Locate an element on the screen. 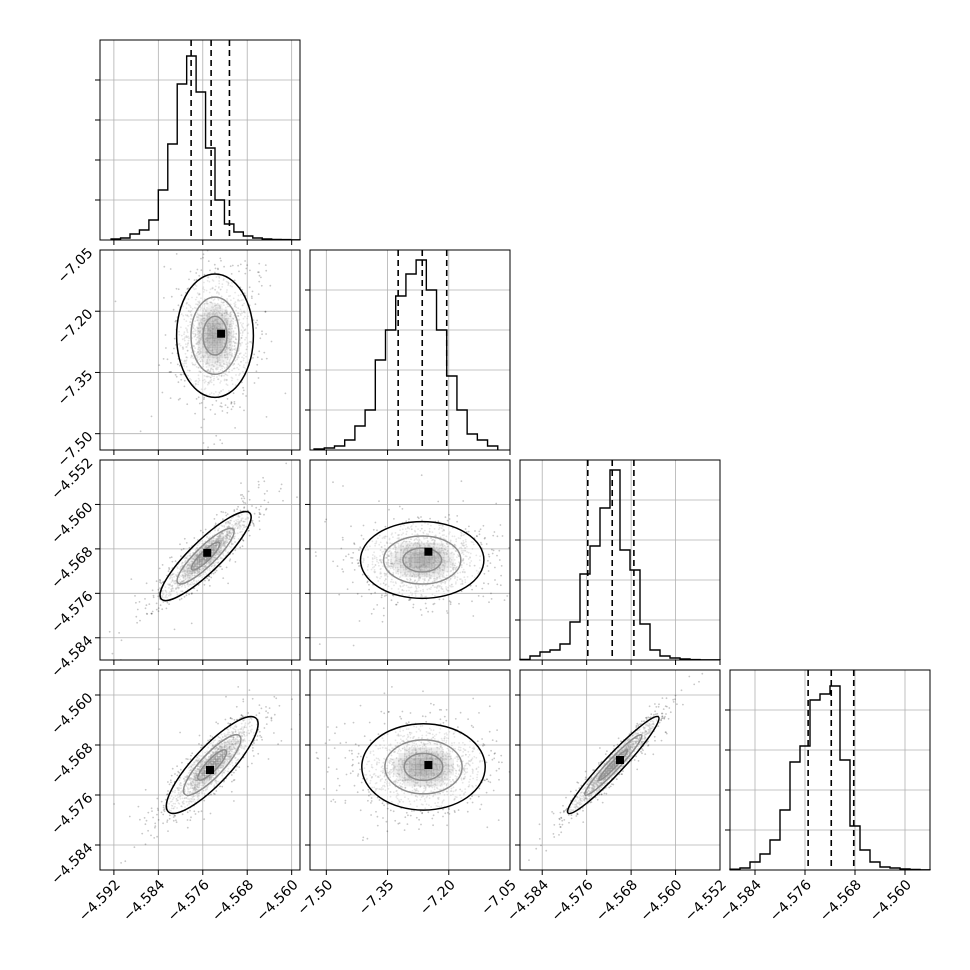 The height and width of the screenshot is (970, 970). mode-marker is located at coordinates (221, 333).